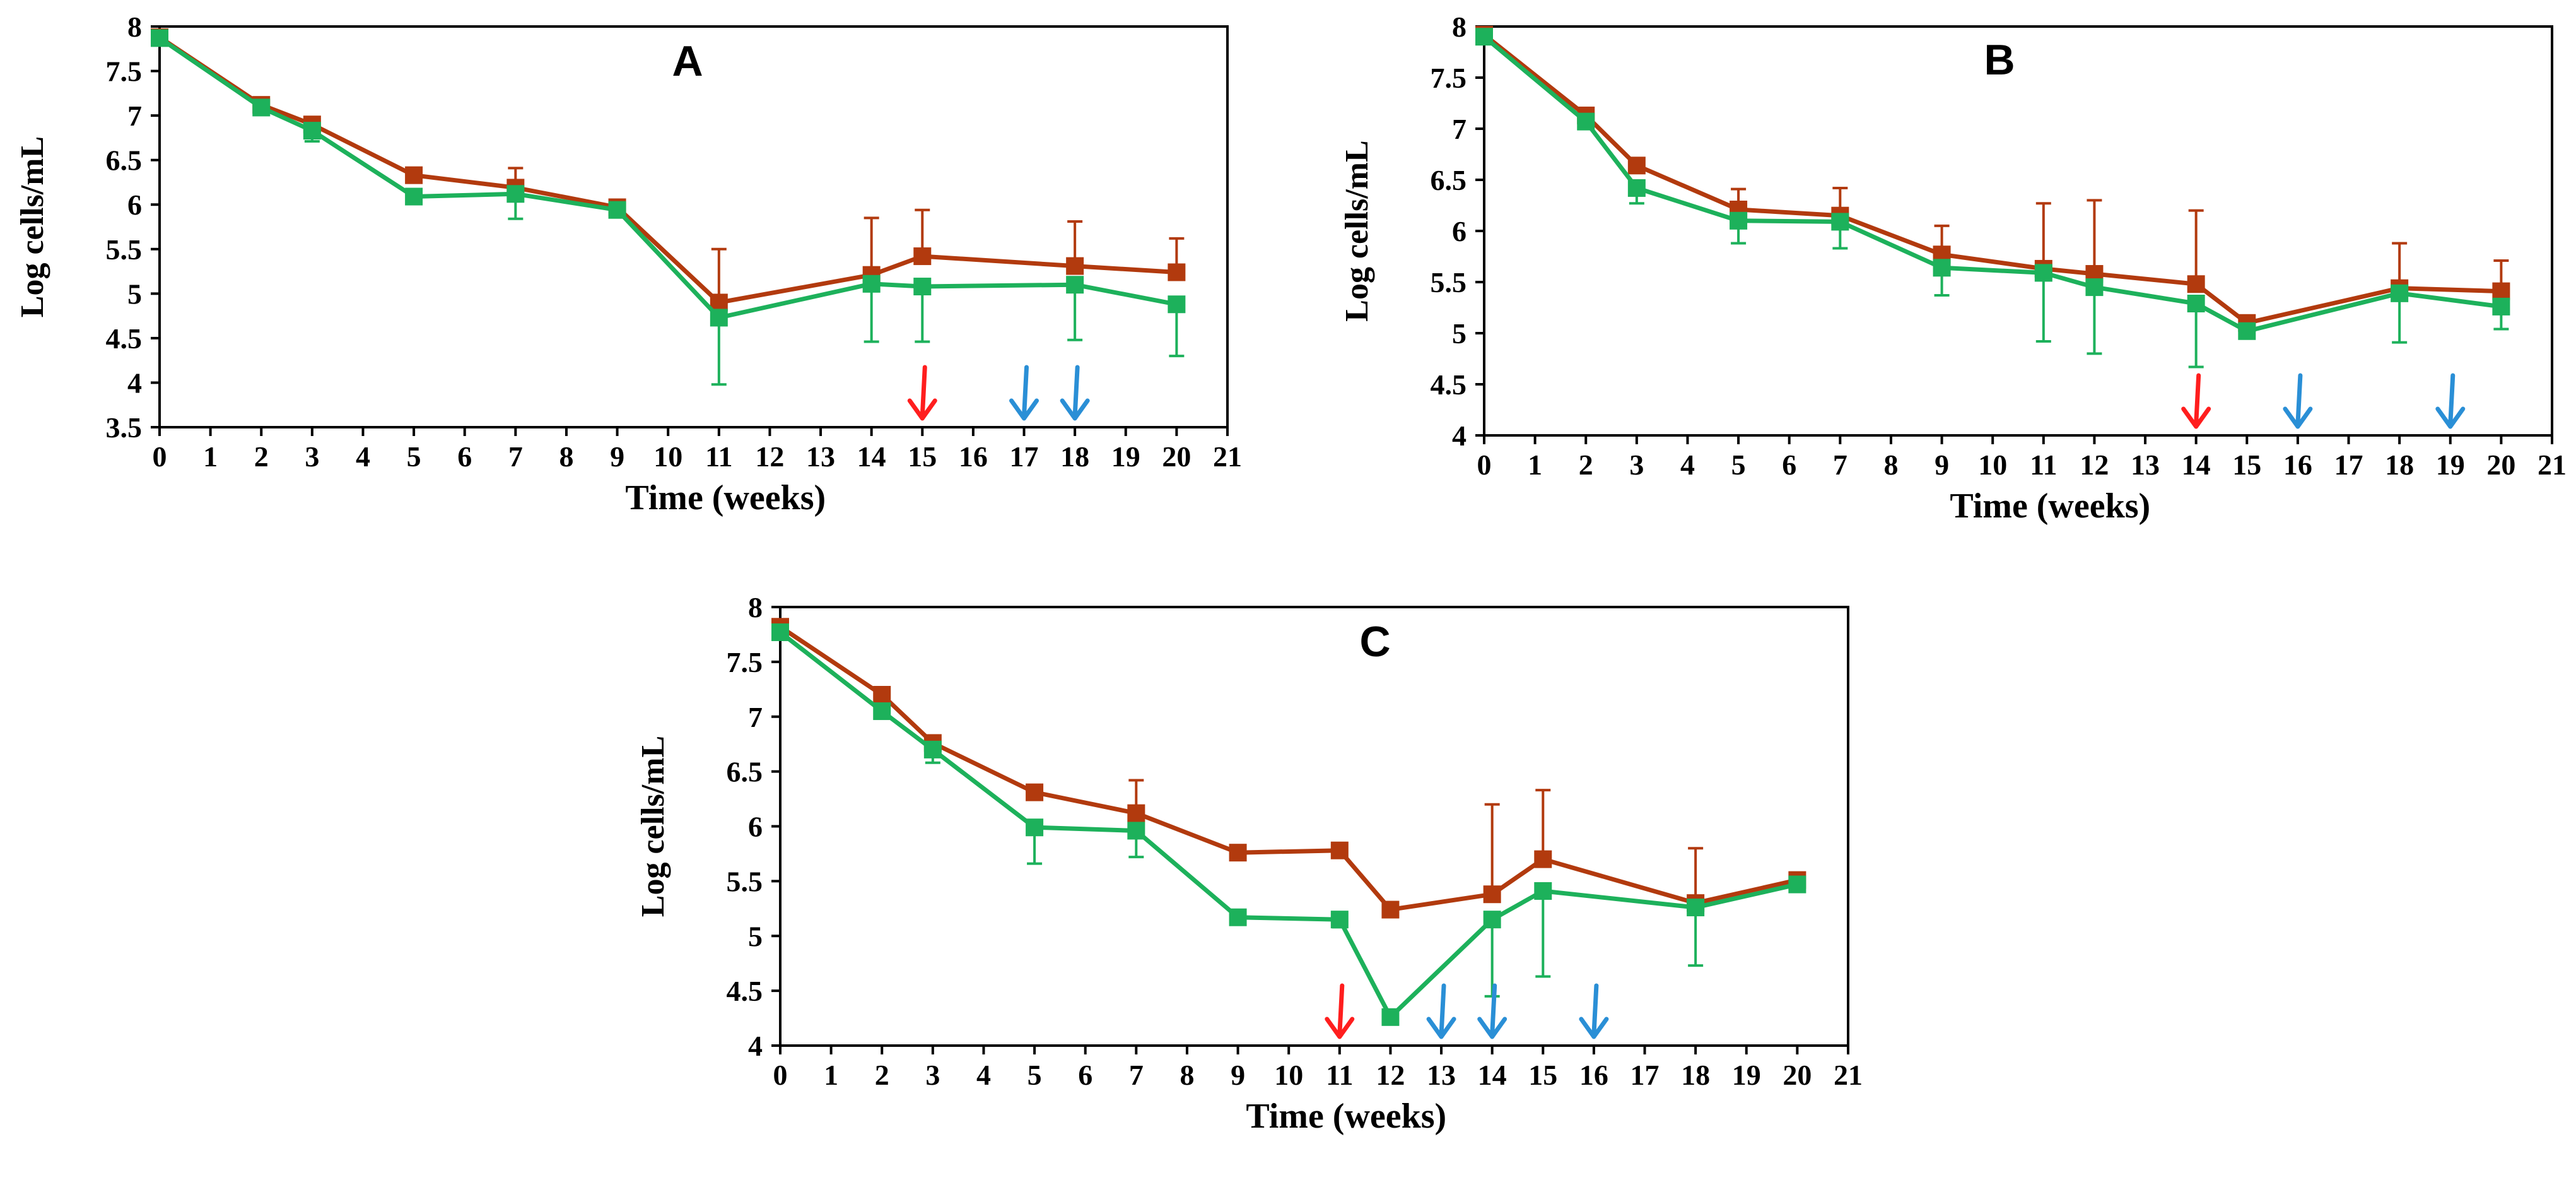  I want to click on x-tick-label: 7, so click(515, 456).